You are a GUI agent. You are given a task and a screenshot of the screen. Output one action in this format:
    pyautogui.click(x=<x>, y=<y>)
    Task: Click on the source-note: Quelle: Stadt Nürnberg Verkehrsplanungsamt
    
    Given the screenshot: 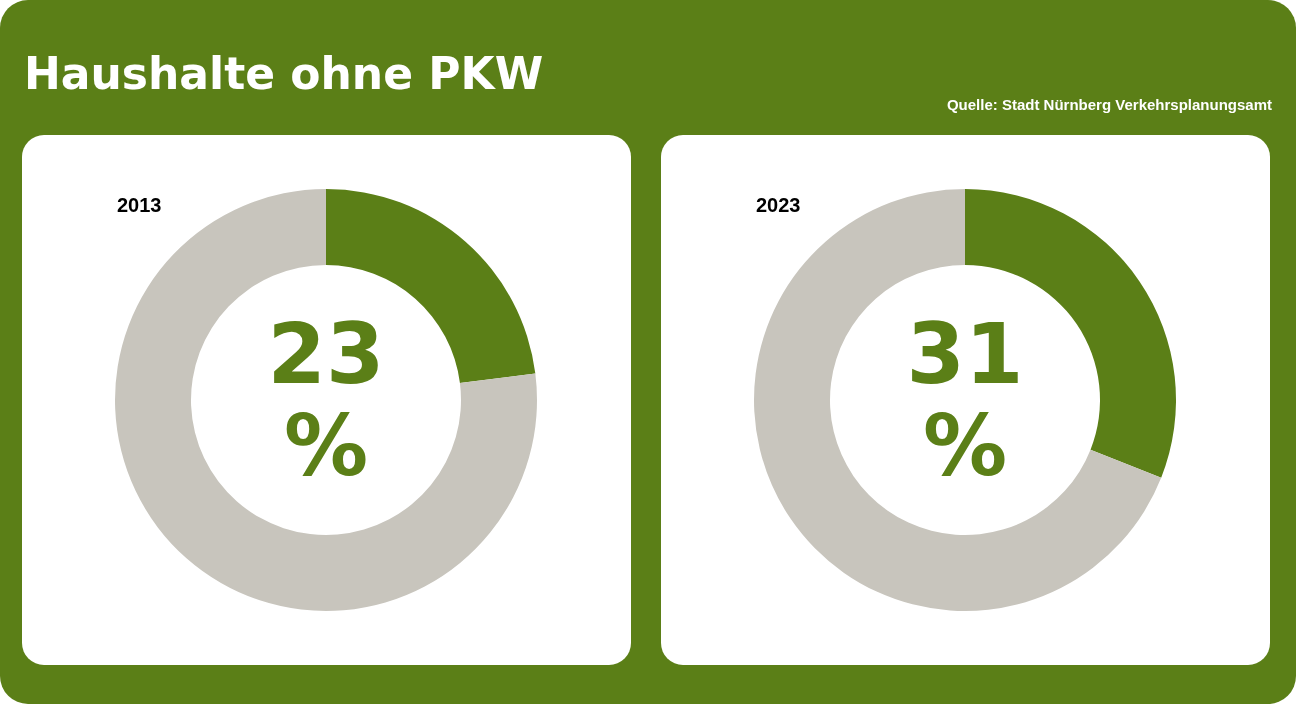 What is the action you would take?
    pyautogui.click(x=1109, y=104)
    